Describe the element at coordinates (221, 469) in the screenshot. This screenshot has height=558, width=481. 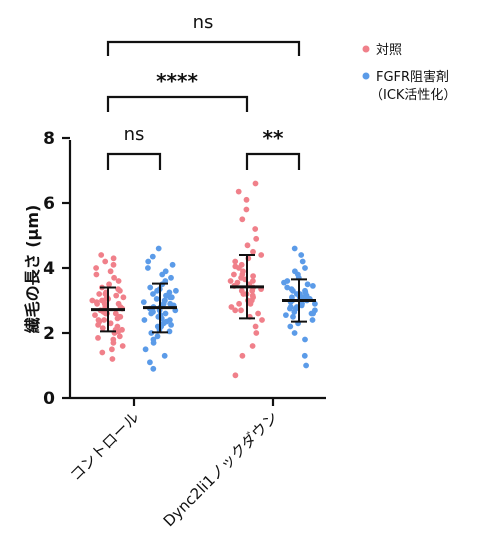
I see `x-tick-label-knockdown: Dync2li1ノックダウン` at that location.